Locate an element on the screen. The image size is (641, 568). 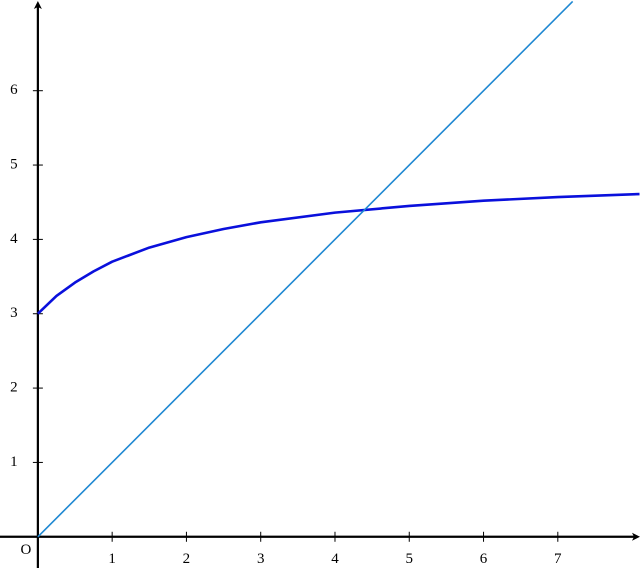
x-tick-label: 3 is located at coordinates (261, 559).